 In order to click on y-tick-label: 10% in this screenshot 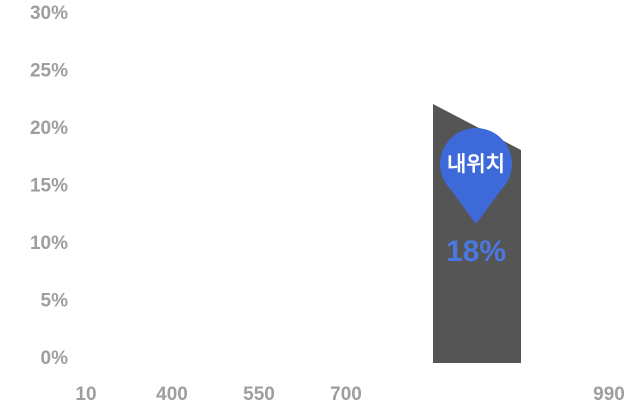, I will do `click(49, 243)`.